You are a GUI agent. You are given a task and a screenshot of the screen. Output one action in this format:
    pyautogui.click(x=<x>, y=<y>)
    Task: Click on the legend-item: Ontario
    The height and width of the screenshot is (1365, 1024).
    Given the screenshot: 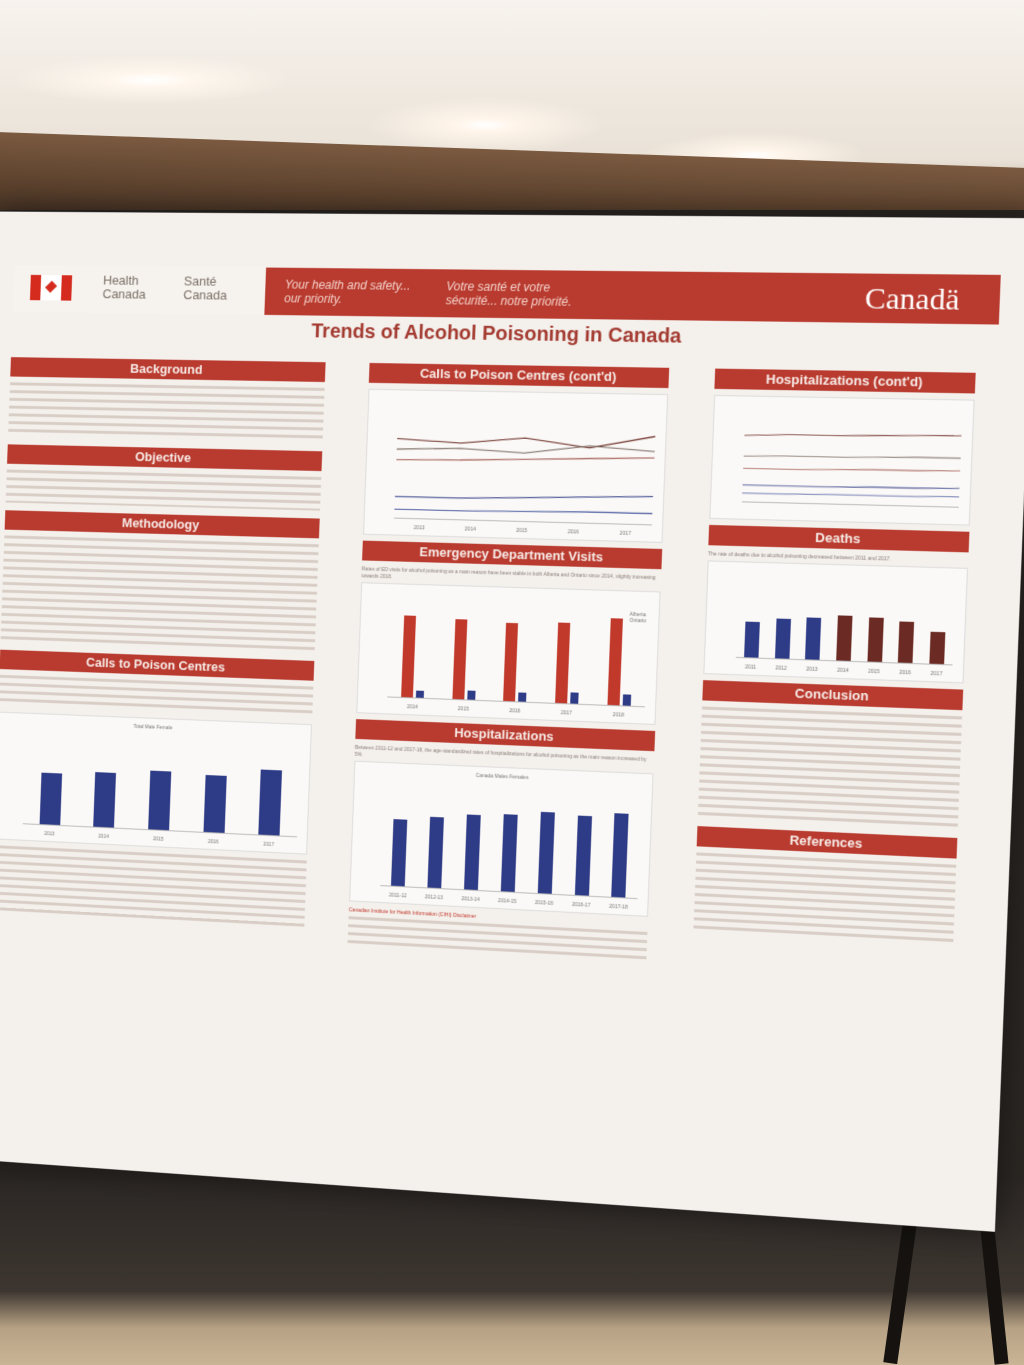 What is the action you would take?
    pyautogui.click(x=637, y=621)
    